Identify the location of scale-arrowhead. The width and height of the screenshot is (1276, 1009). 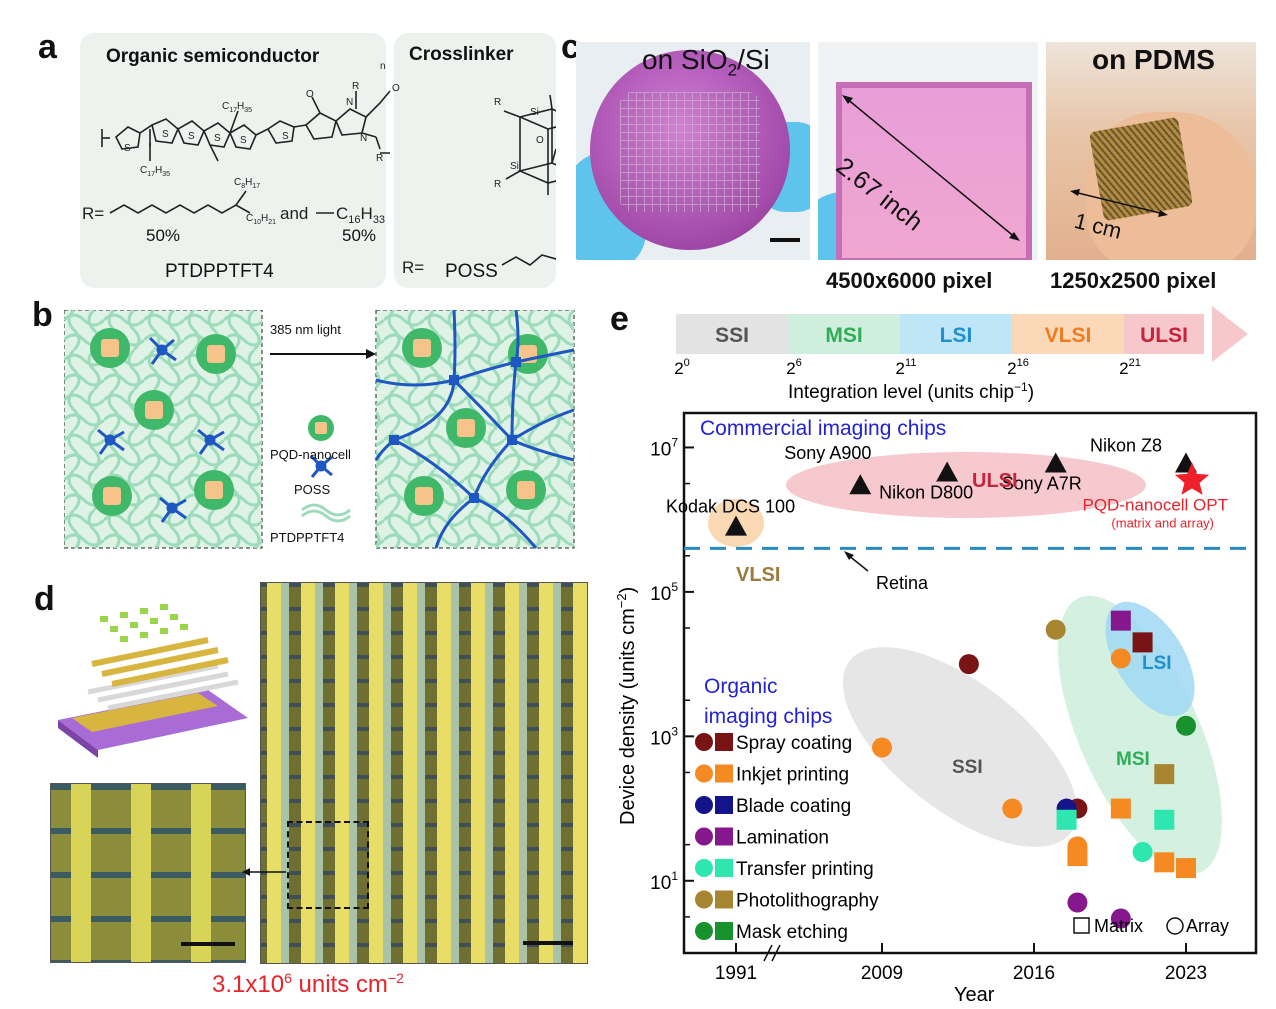
(1230, 334).